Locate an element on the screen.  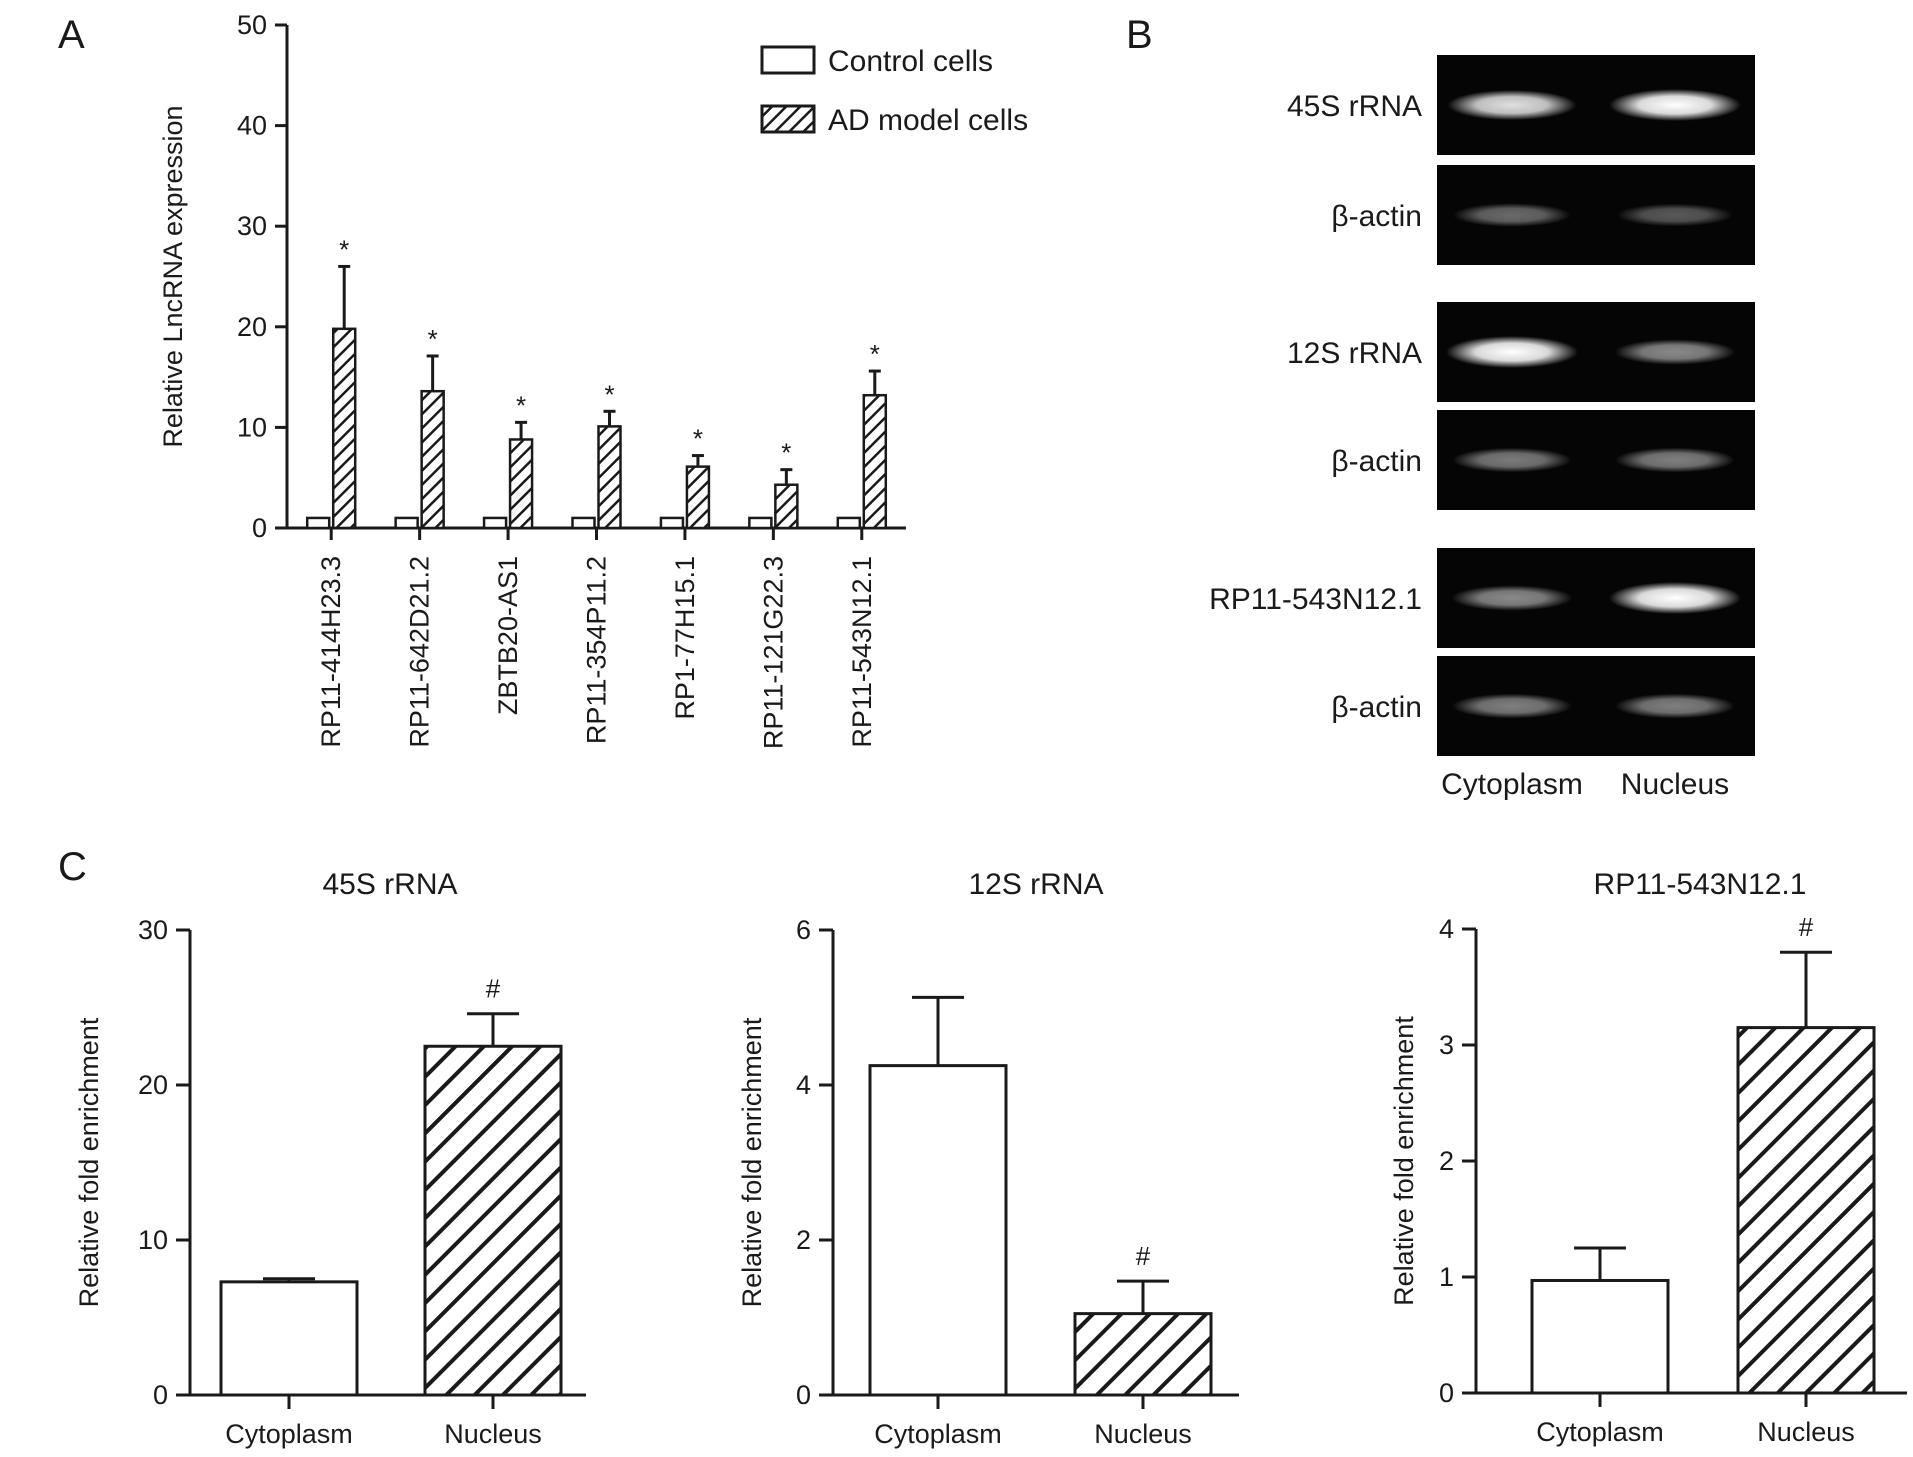
gel-row-label-target: 12S rRNA is located at coordinates (1354, 353).